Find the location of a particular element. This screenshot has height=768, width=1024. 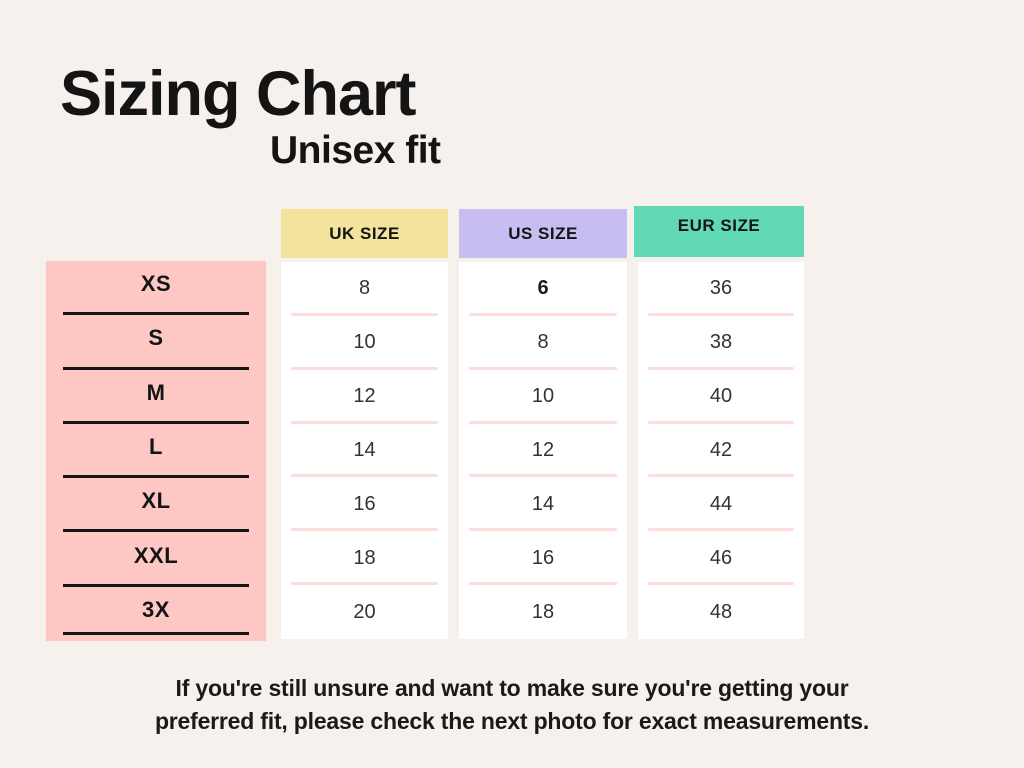

uk-value: 10 is located at coordinates (364, 342).